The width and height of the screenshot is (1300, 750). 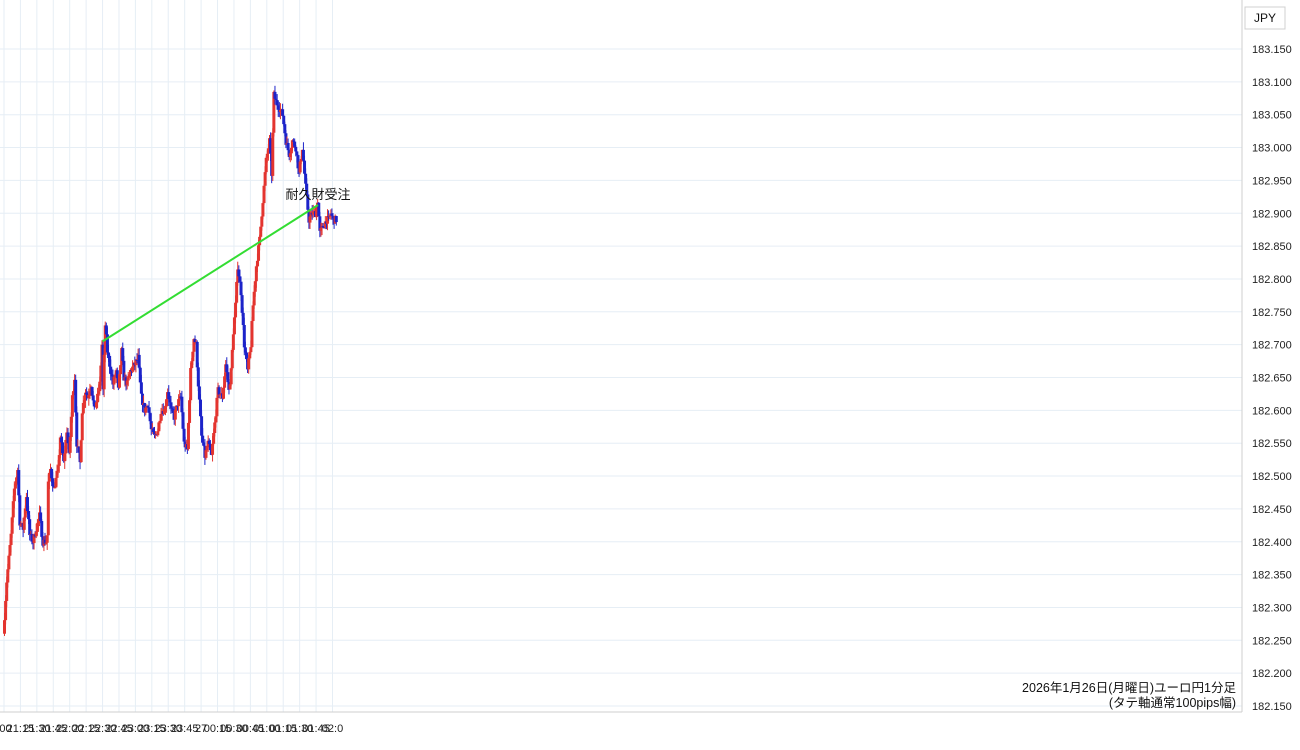 What do you see at coordinates (283, 729) in the screenshot?
I see `x-tick-label: 01:15` at bounding box center [283, 729].